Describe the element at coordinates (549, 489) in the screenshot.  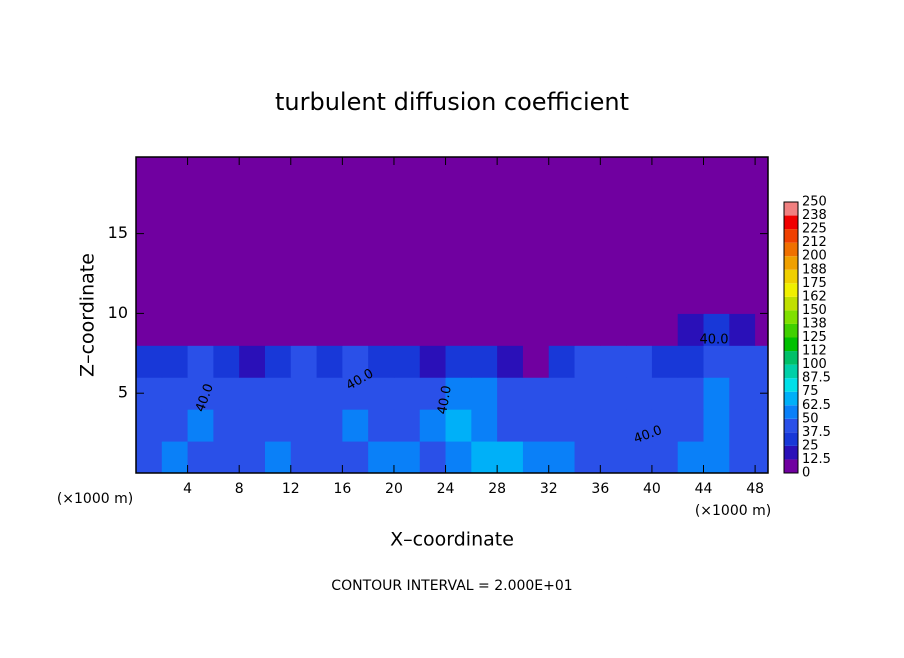
I see `x-tick-label: 32` at that location.